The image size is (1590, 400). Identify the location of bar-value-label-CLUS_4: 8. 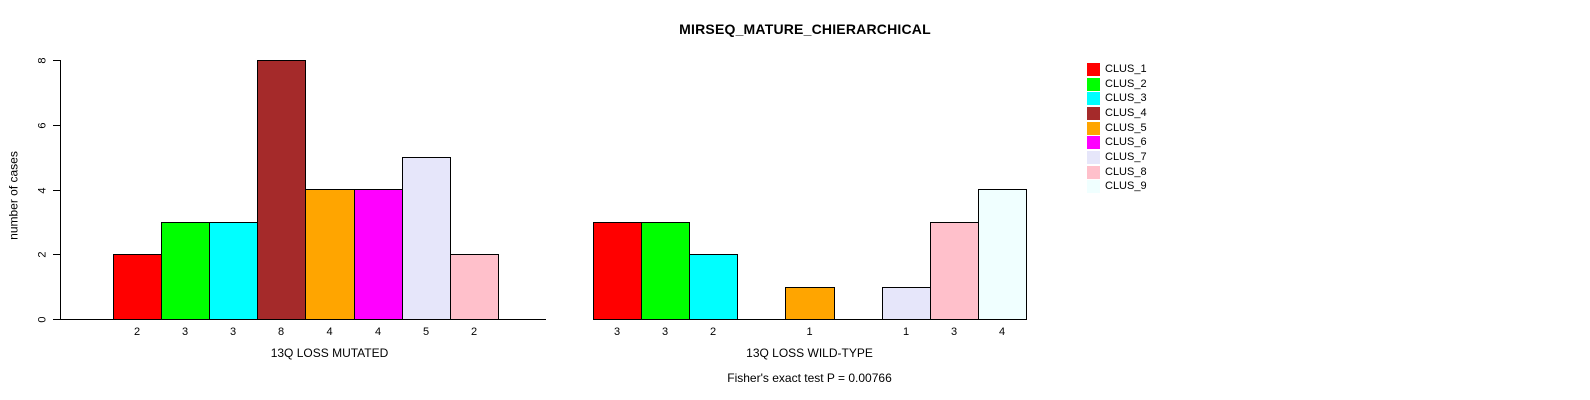
(281, 332).